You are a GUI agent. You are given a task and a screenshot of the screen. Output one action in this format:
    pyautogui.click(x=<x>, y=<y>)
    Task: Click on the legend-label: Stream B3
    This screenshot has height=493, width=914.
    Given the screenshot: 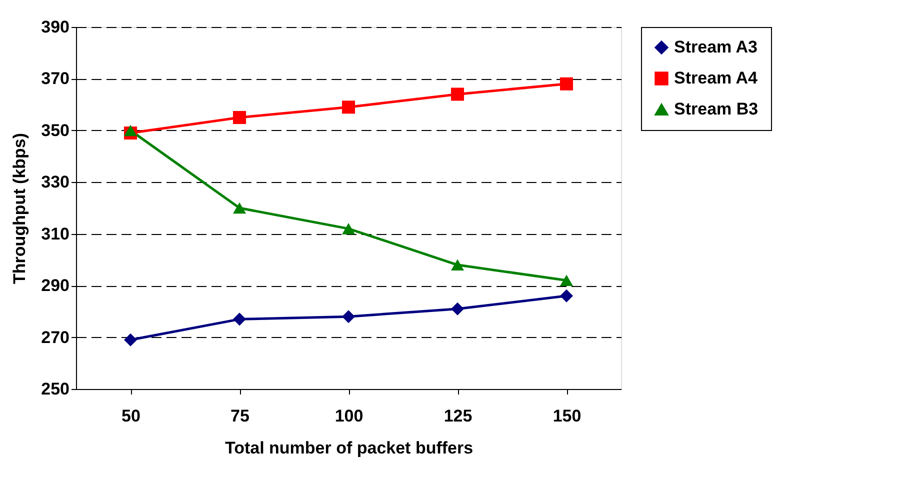 What is the action you would take?
    pyautogui.click(x=716, y=109)
    